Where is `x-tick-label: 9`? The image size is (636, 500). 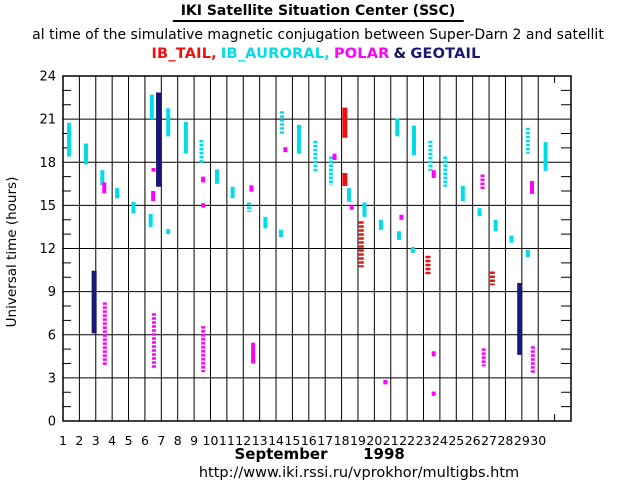
x-tick-label: 9 is located at coordinates (194, 440).